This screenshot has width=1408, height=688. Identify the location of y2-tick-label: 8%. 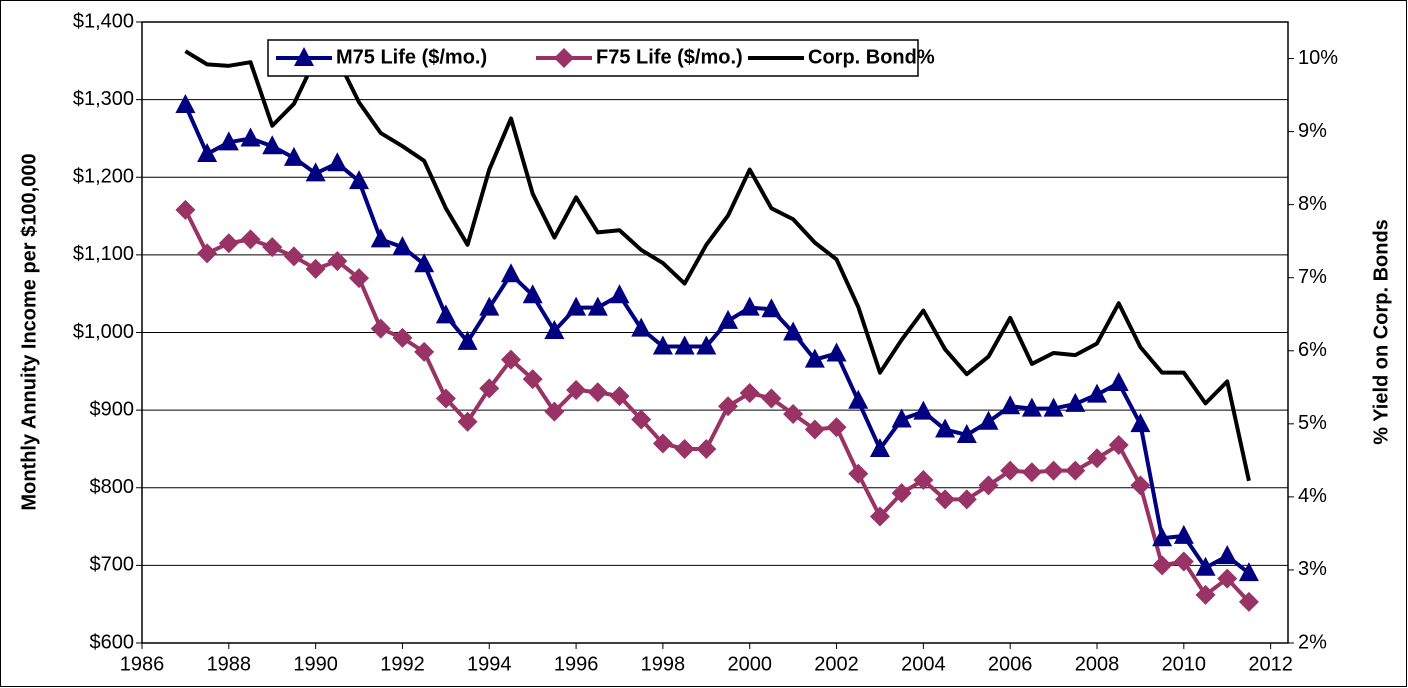
(1312, 204).